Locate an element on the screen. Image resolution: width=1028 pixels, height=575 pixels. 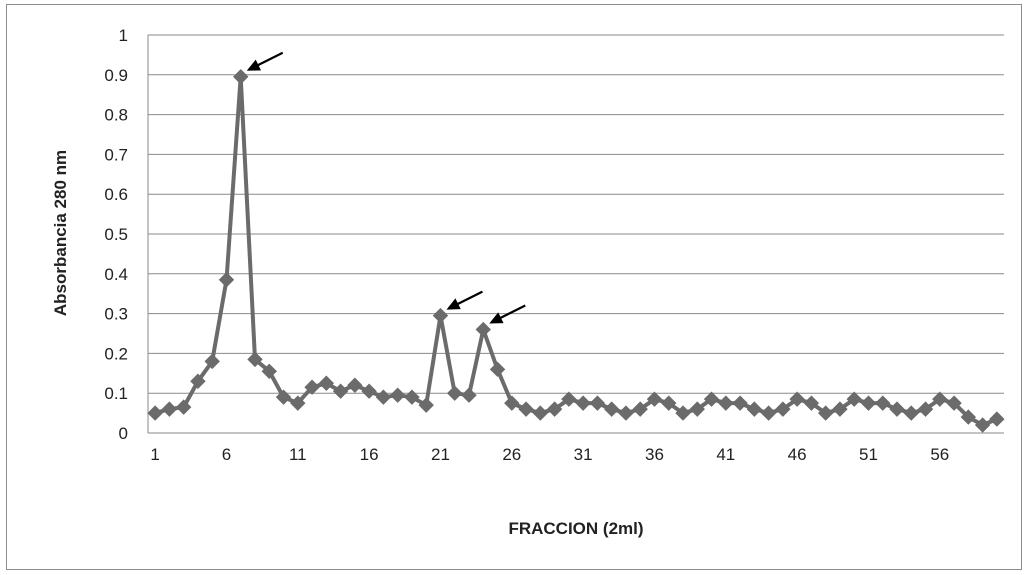
x-tick-label: 46 is located at coordinates (797, 454).